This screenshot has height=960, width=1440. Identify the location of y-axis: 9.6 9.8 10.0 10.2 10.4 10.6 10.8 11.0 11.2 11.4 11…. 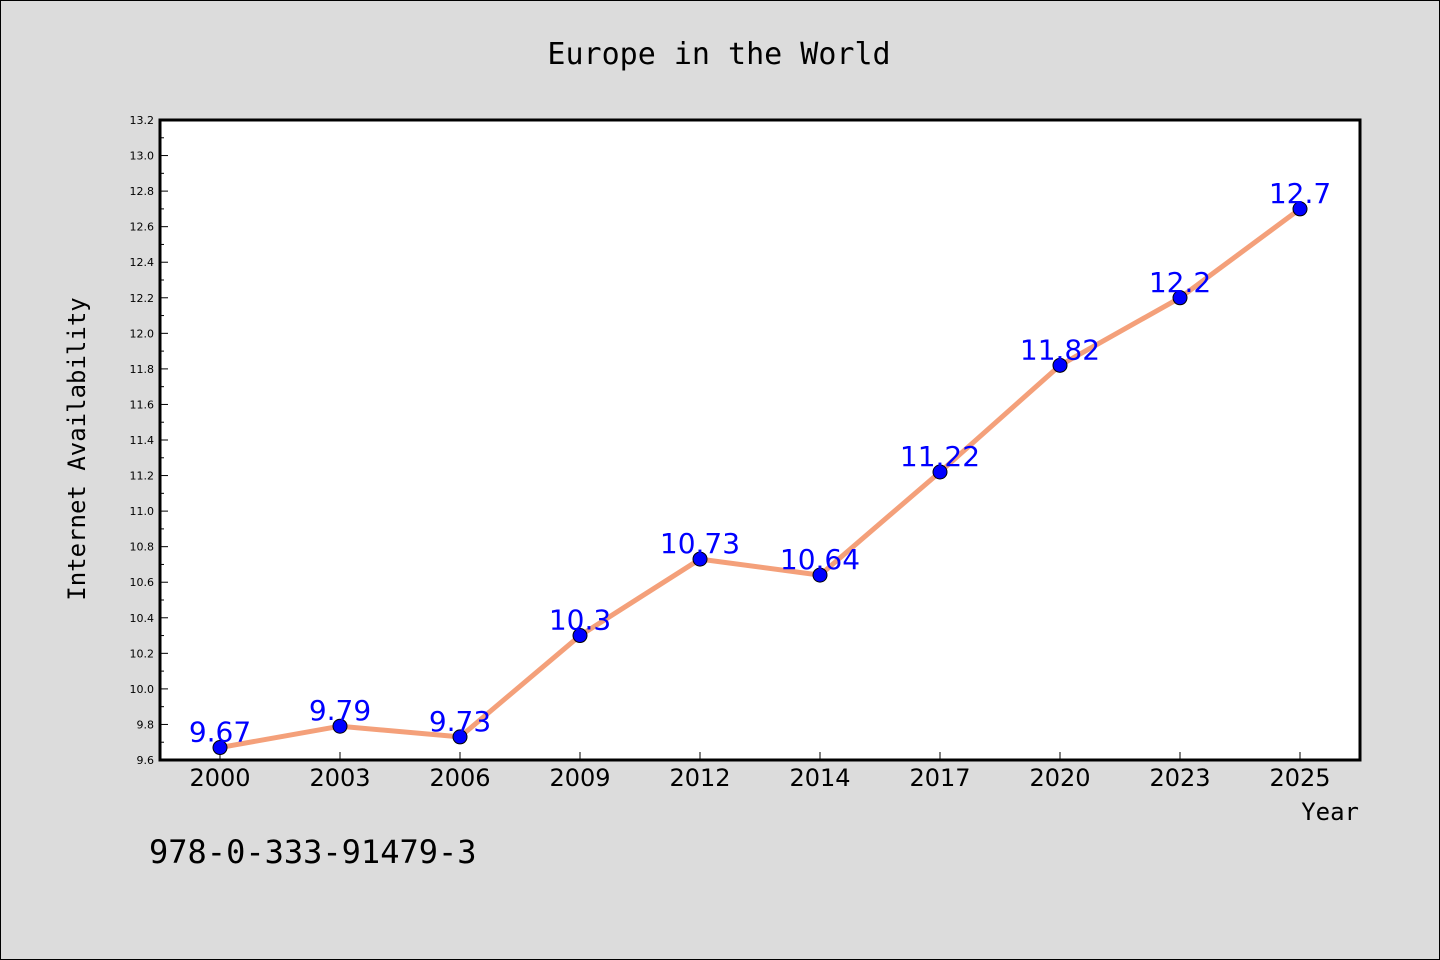
(149, 440).